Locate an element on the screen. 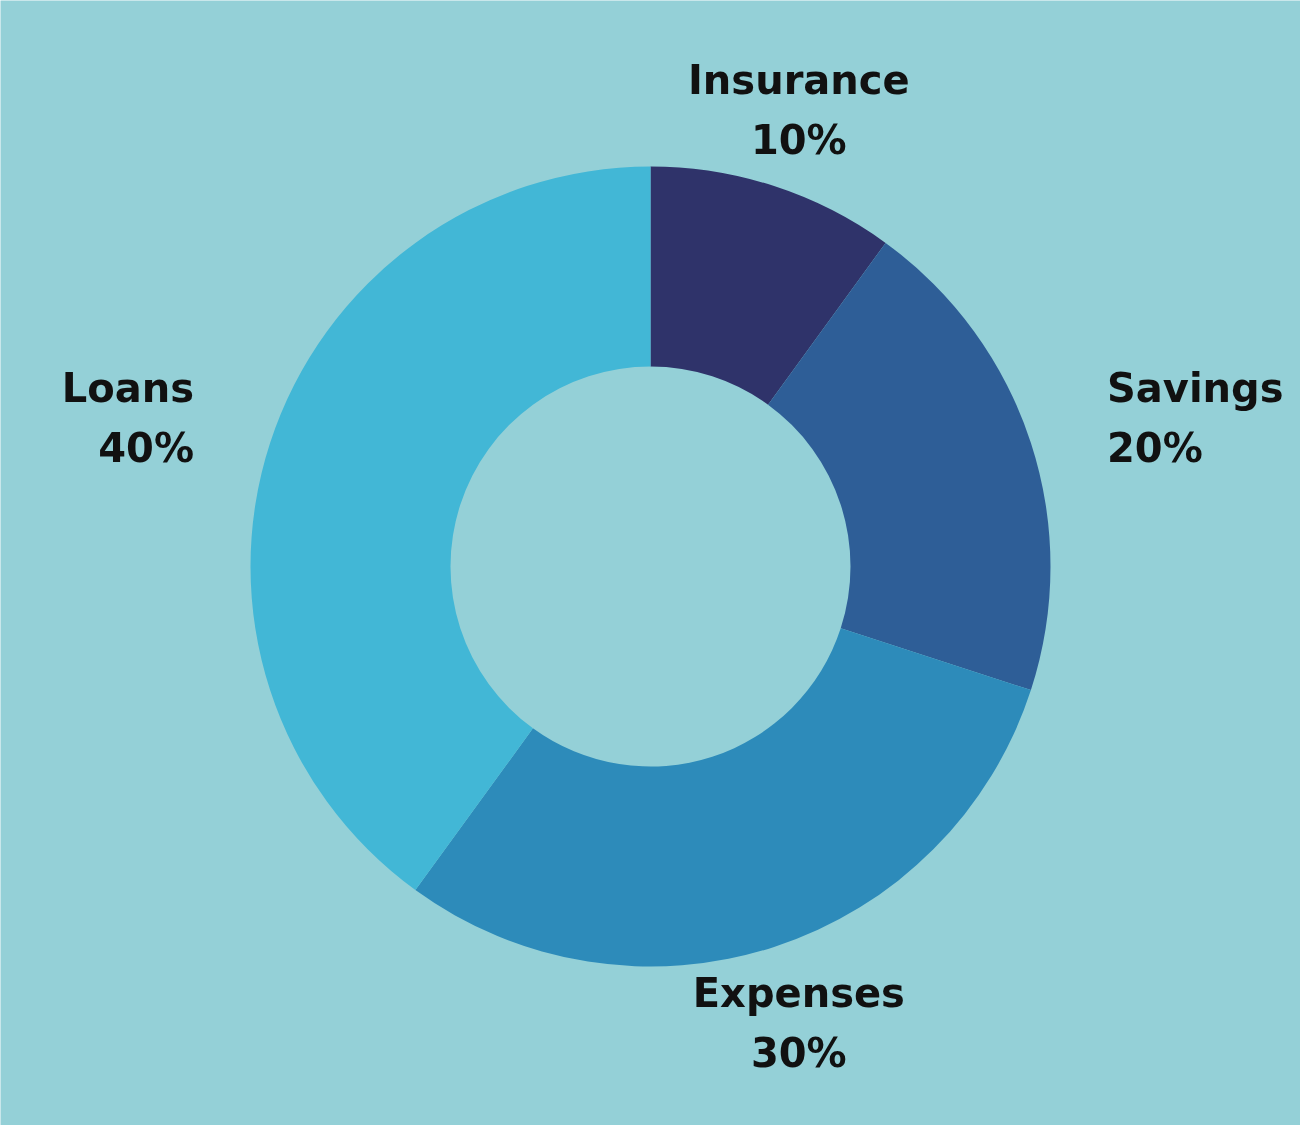 This screenshot has height=1133, width=1308. data-label: 40% is located at coordinates (146, 448).